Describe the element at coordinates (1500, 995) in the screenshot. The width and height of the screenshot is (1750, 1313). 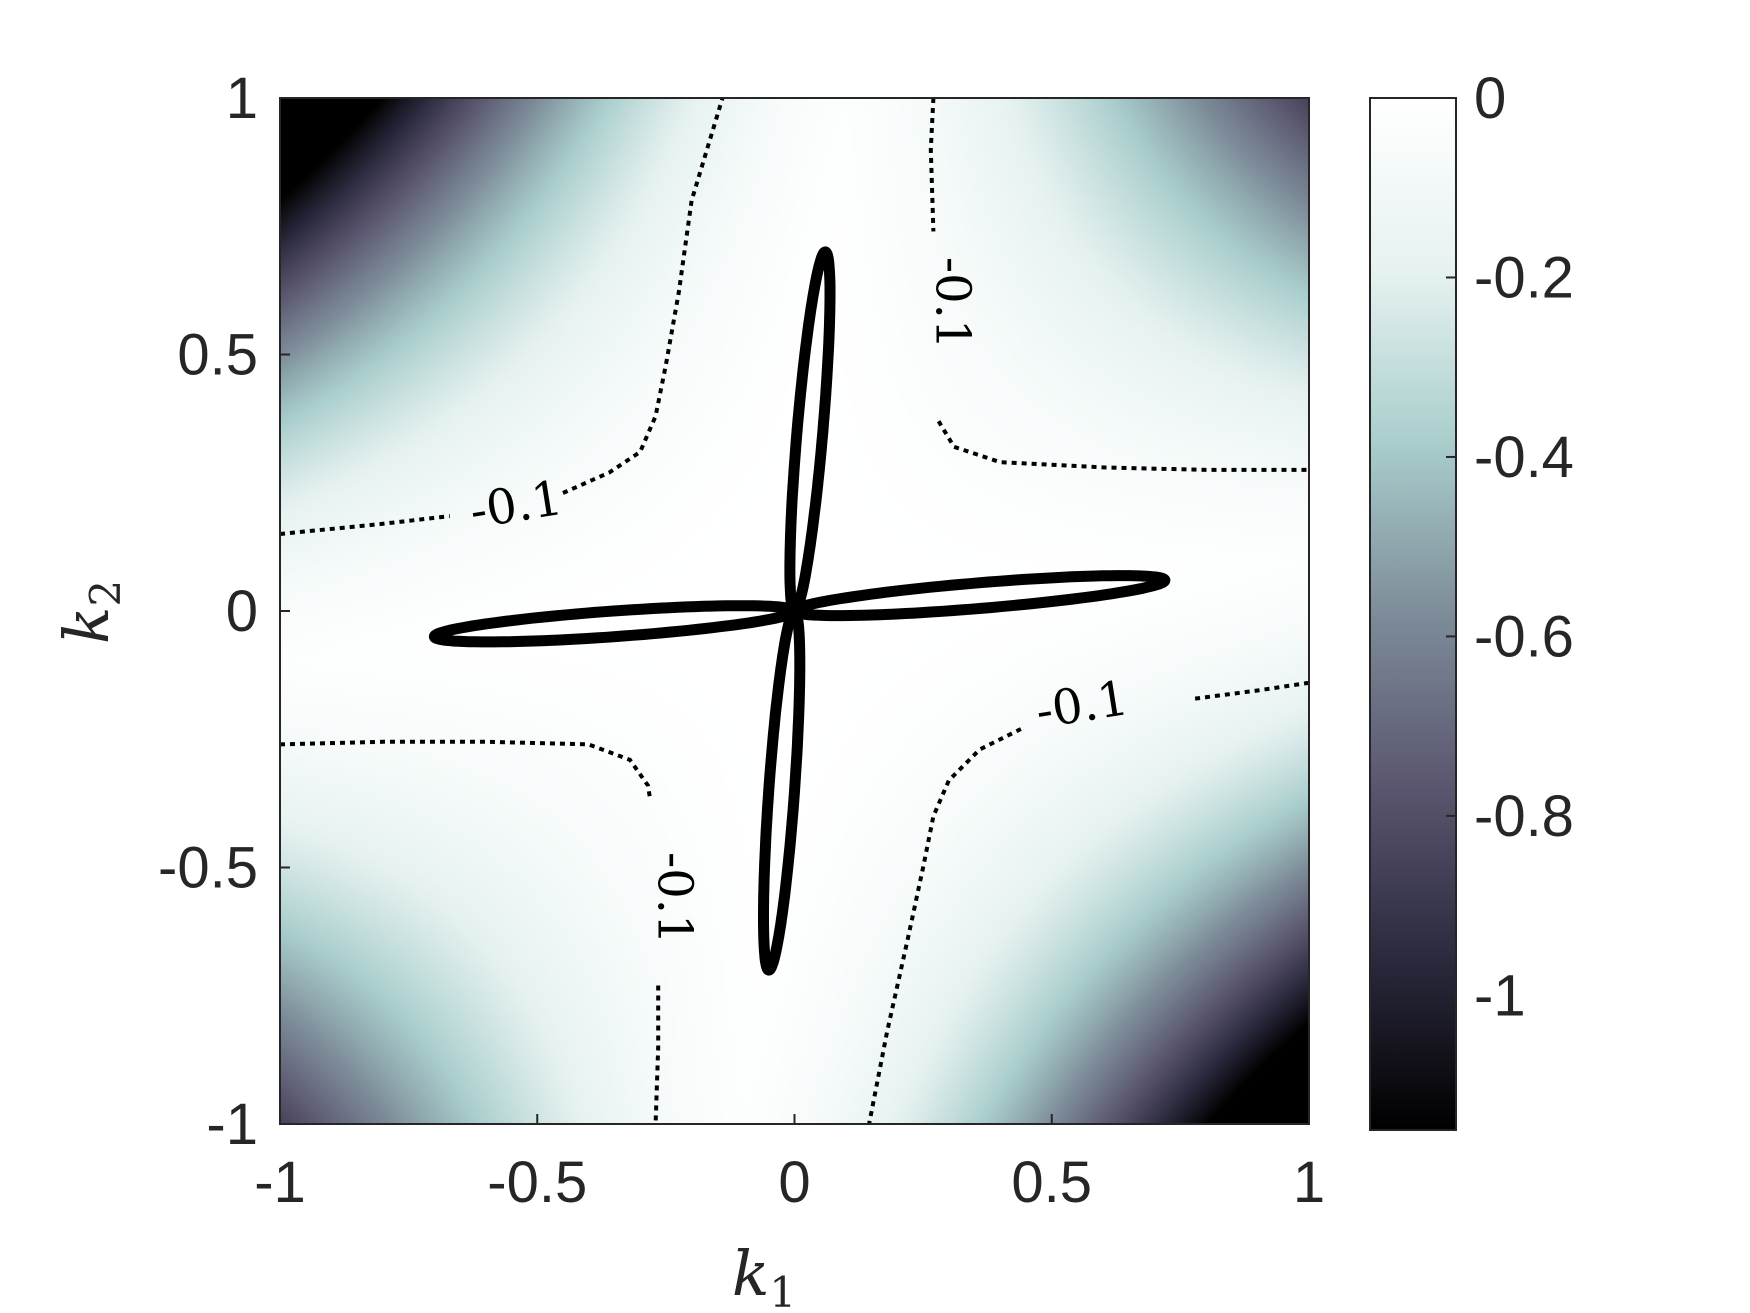
I see `colorbar-tick-label: -1` at that location.